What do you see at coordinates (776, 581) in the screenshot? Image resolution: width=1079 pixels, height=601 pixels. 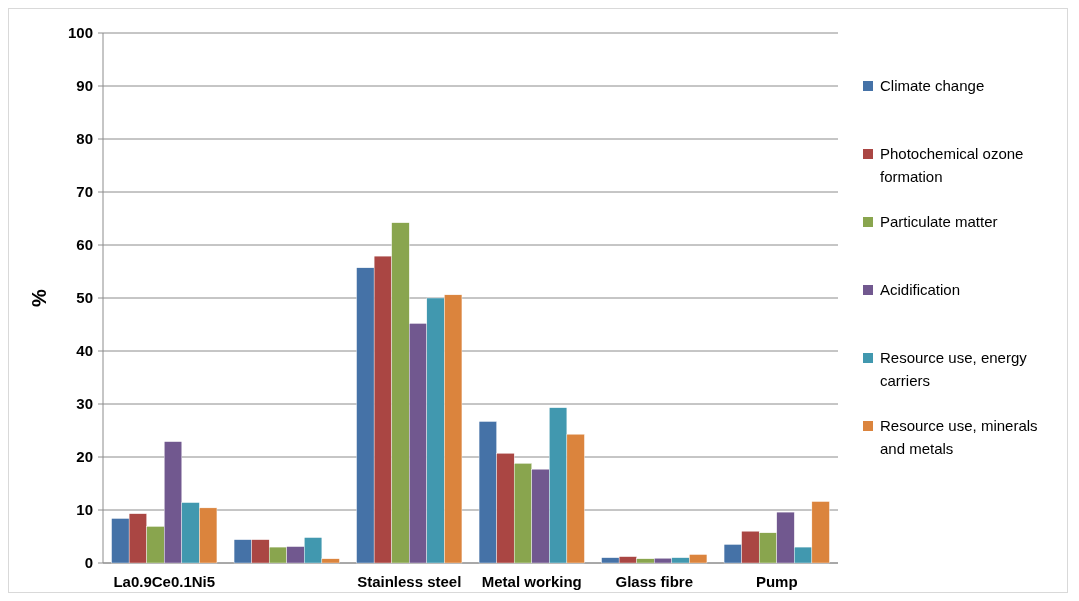 I see `x-tick-label: Pump` at bounding box center [776, 581].